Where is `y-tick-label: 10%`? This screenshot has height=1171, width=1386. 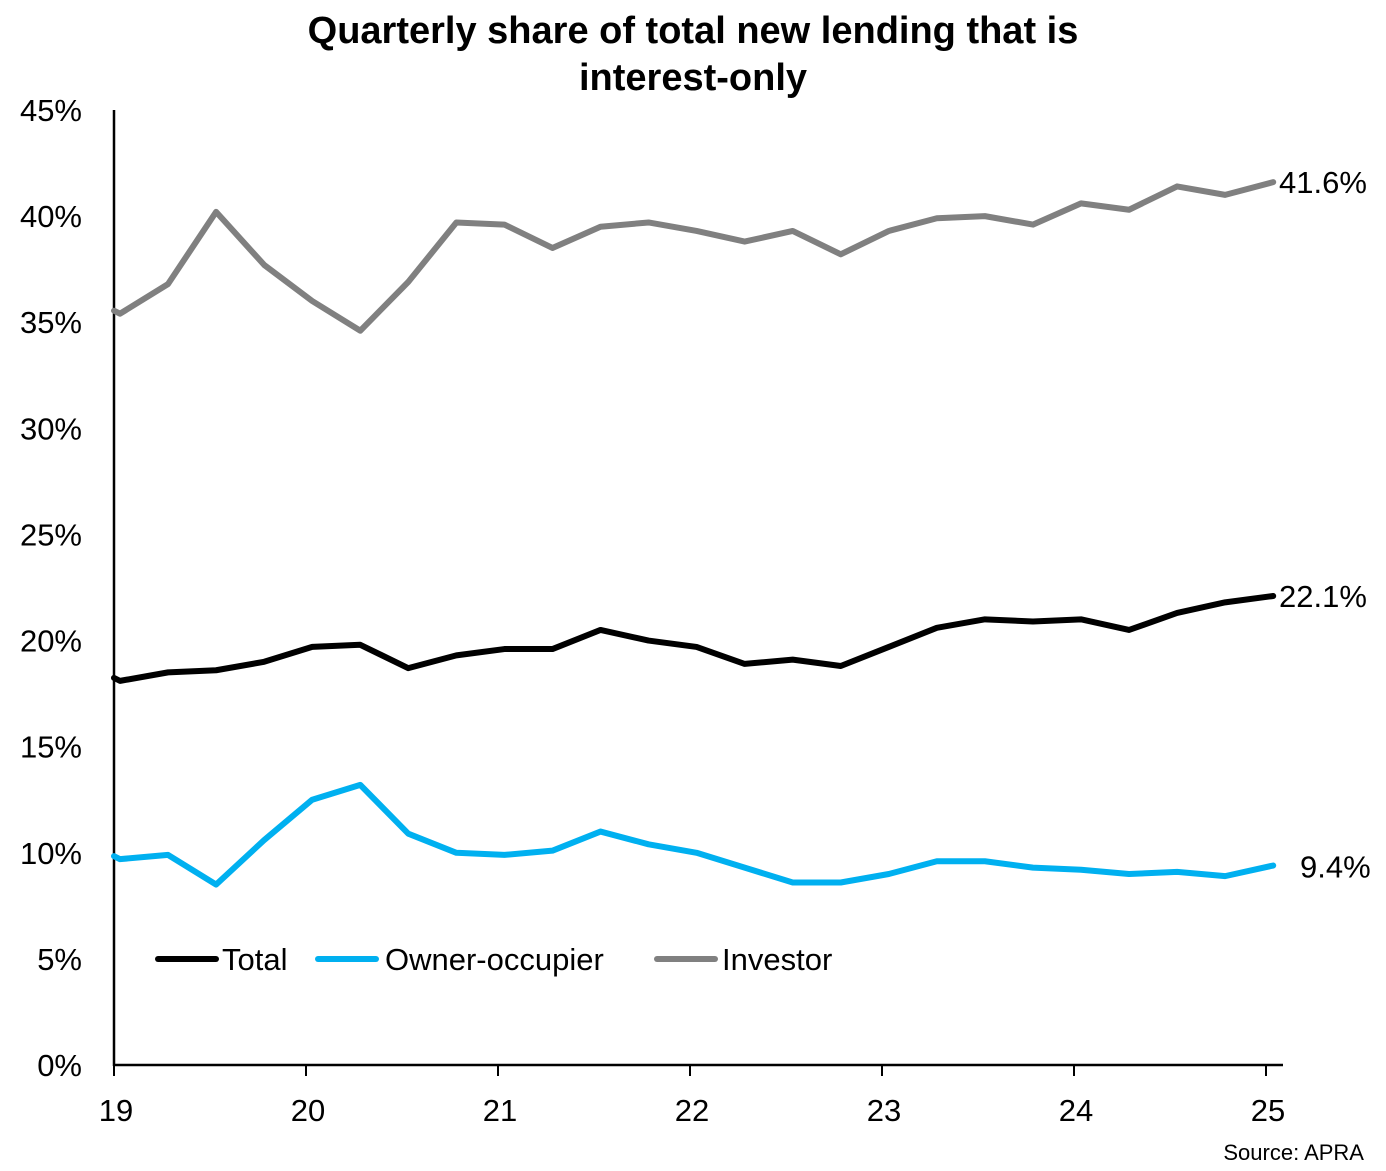
y-tick-label: 10% is located at coordinates (51, 853).